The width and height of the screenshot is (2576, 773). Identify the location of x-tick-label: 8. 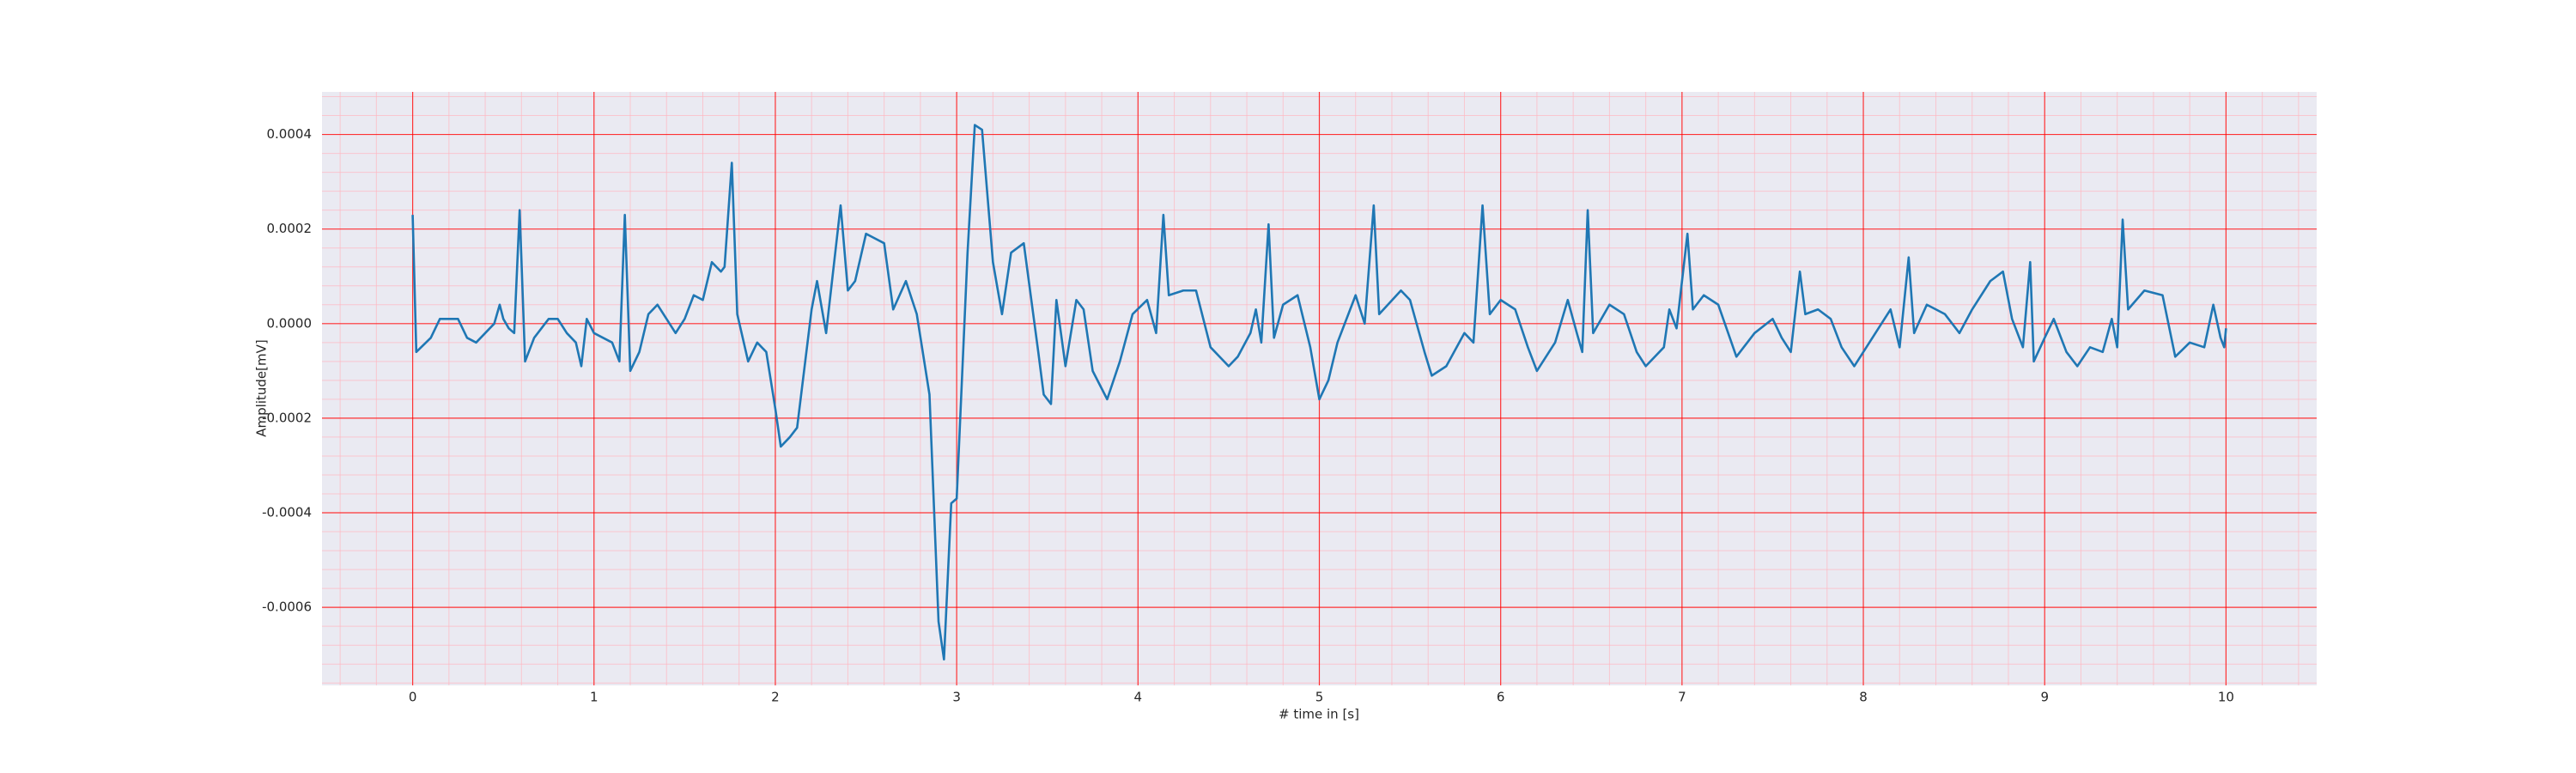
(1864, 697).